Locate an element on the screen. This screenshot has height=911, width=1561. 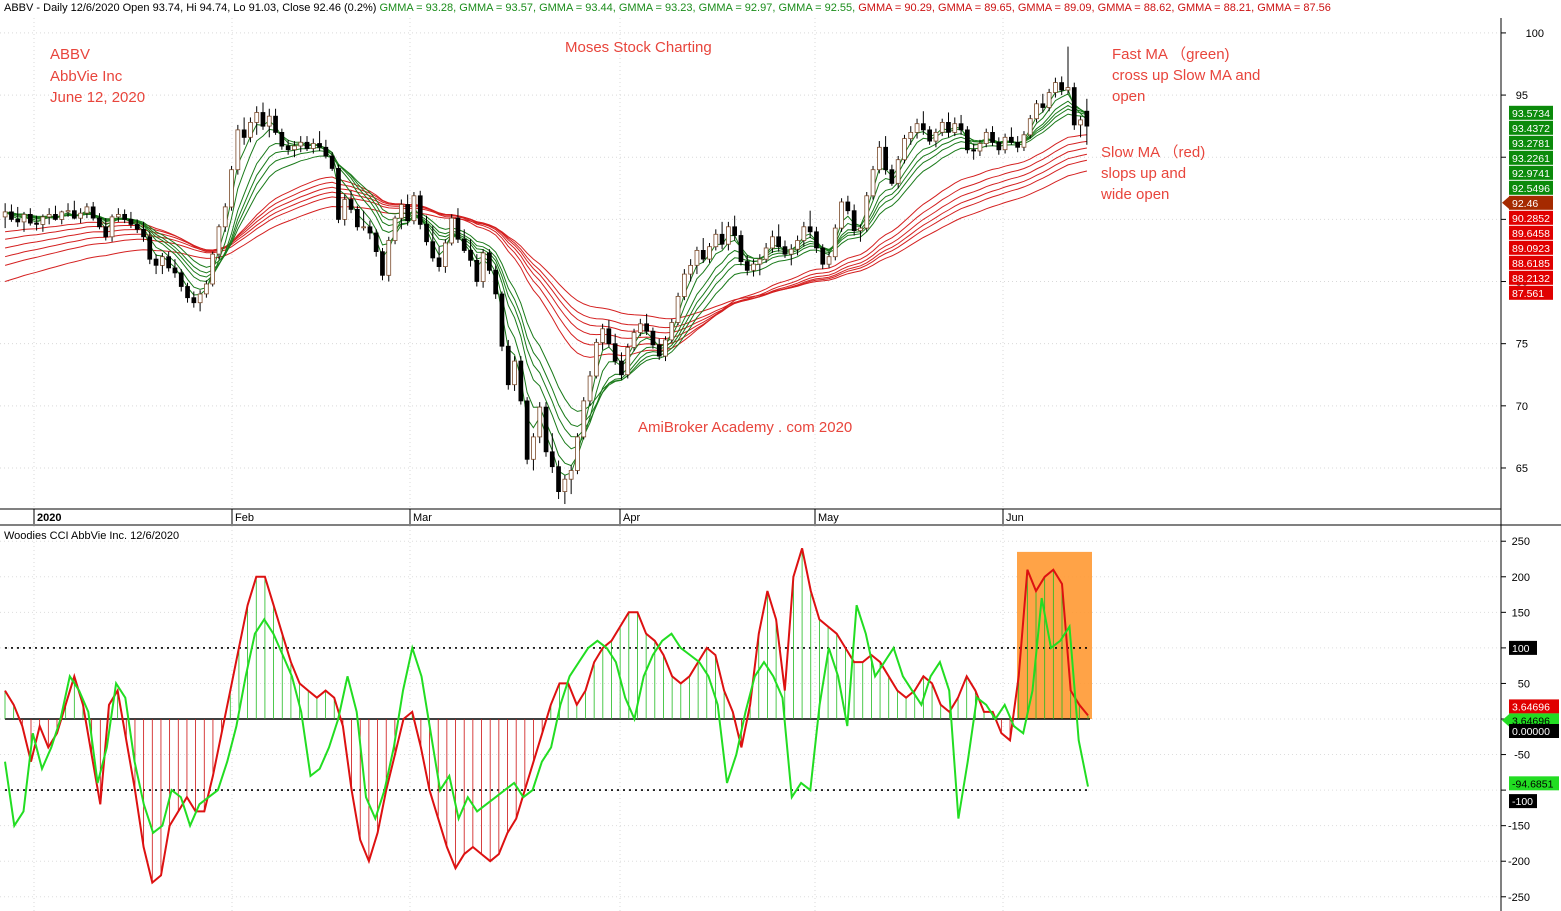
cci-tag-100: 100 is located at coordinates (1521, 649).